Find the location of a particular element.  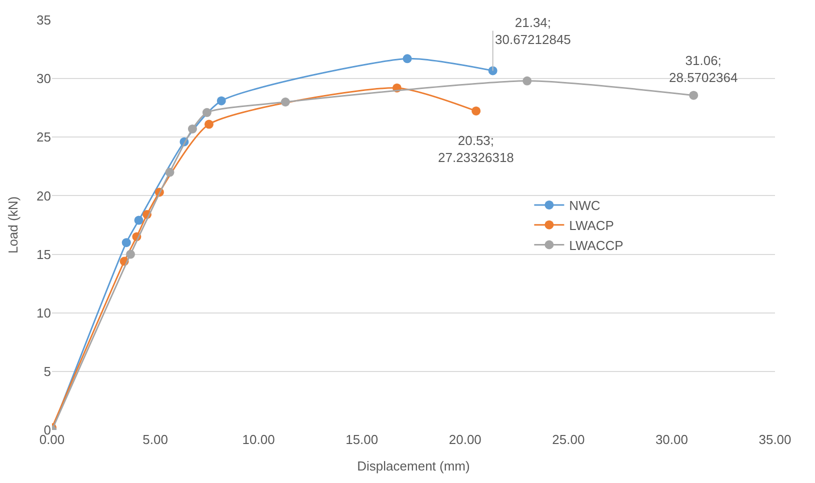

y-tick-label: 35 is located at coordinates (43, 20).